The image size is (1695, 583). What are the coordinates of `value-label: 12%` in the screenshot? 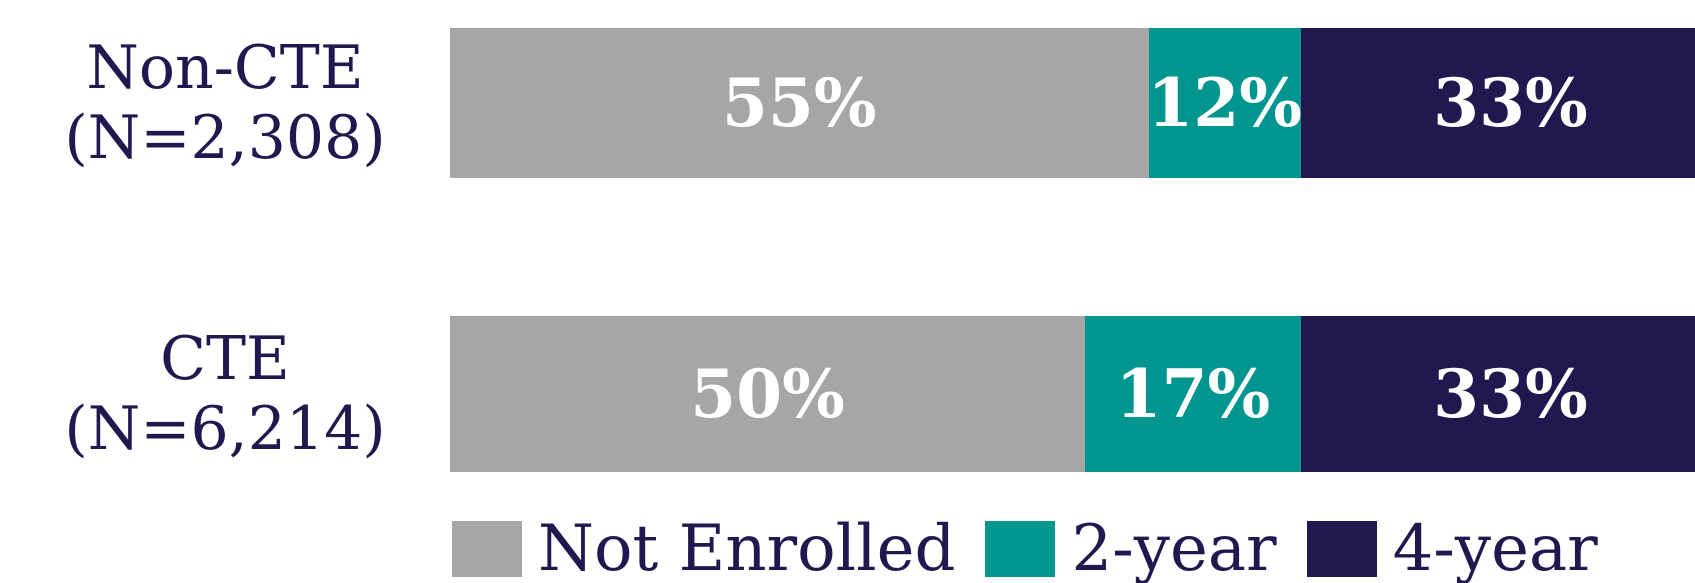 It's located at (1224, 103).